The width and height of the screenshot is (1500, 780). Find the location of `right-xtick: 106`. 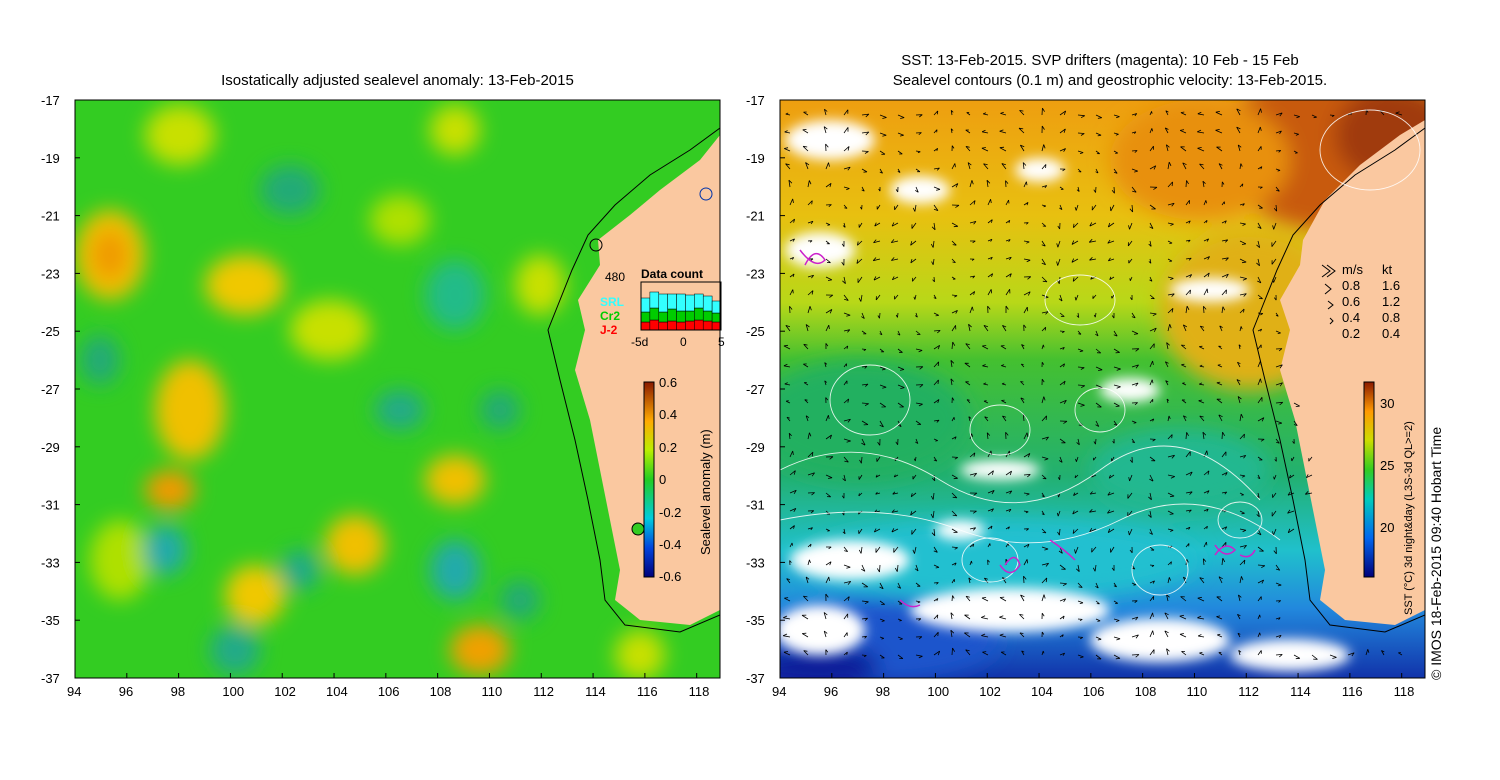

right-xtick: 106 is located at coordinates (1094, 691).